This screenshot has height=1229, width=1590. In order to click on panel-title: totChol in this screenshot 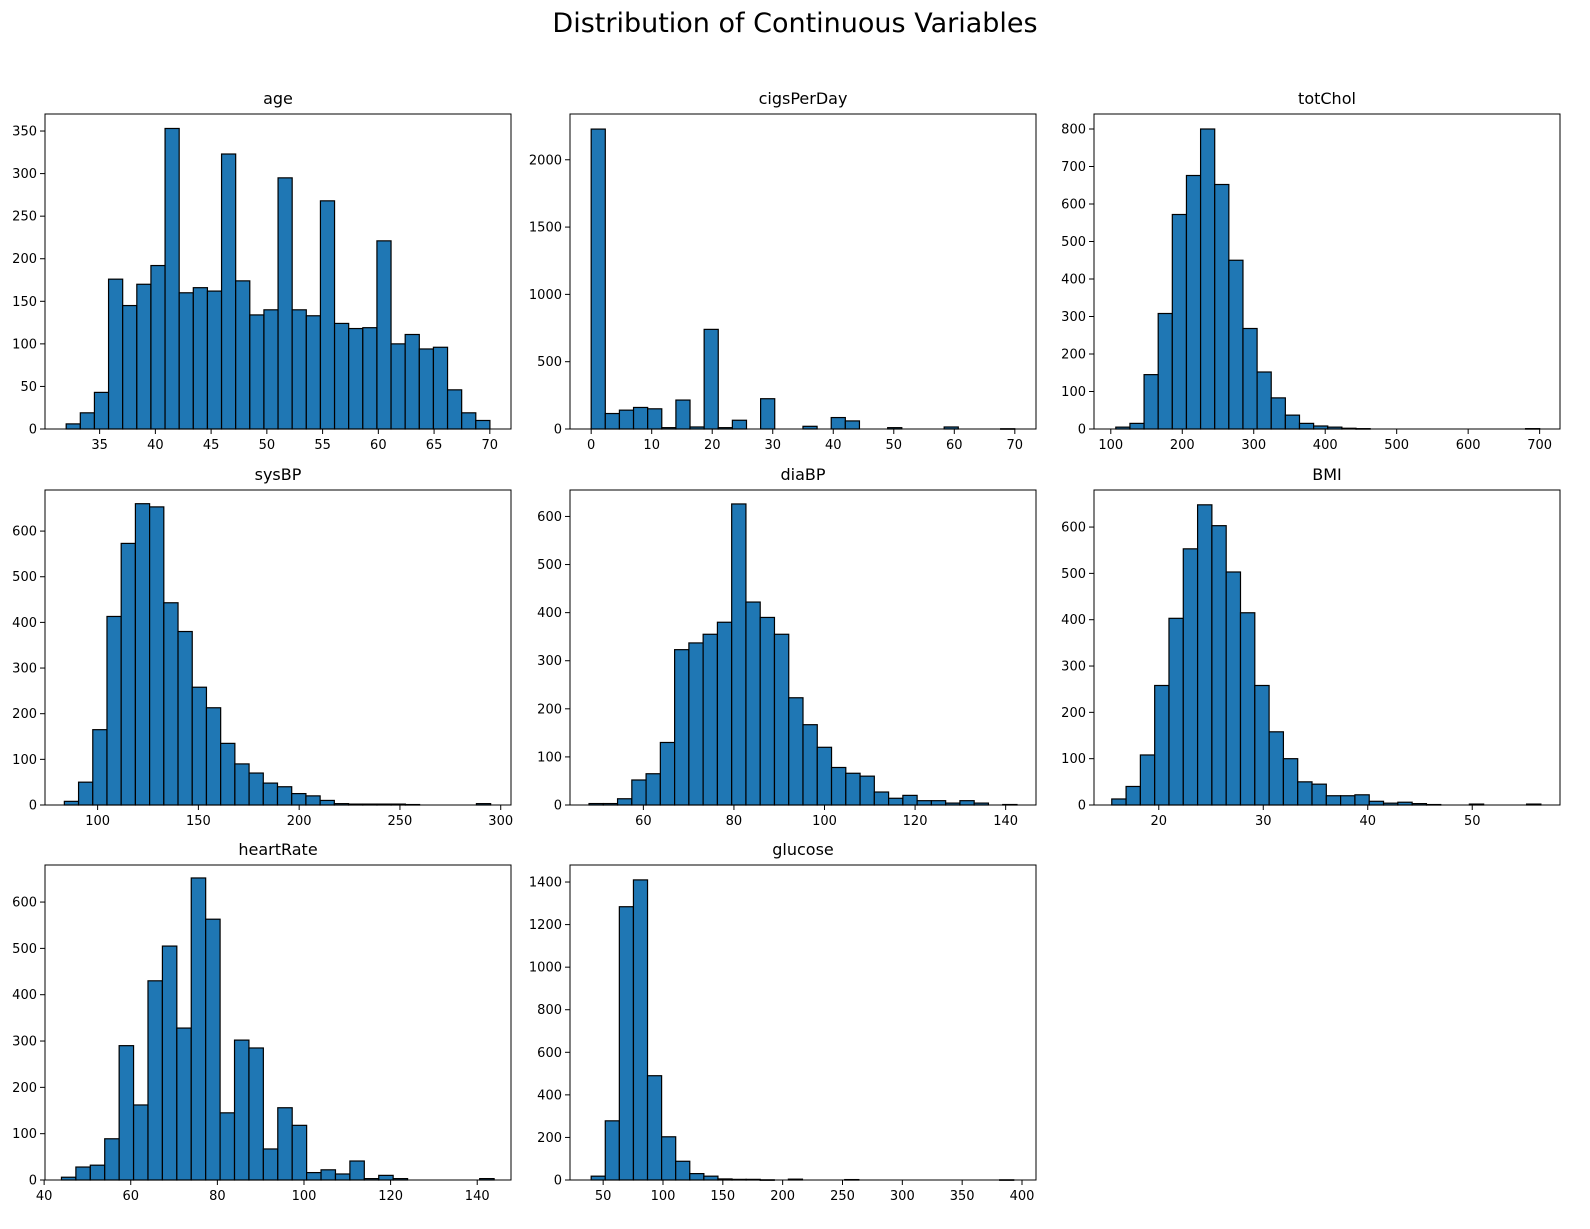, I will do `click(1327, 98)`.